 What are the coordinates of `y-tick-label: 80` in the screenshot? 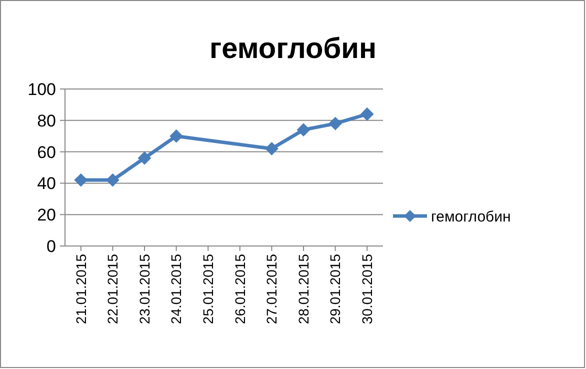 It's located at (46, 120).